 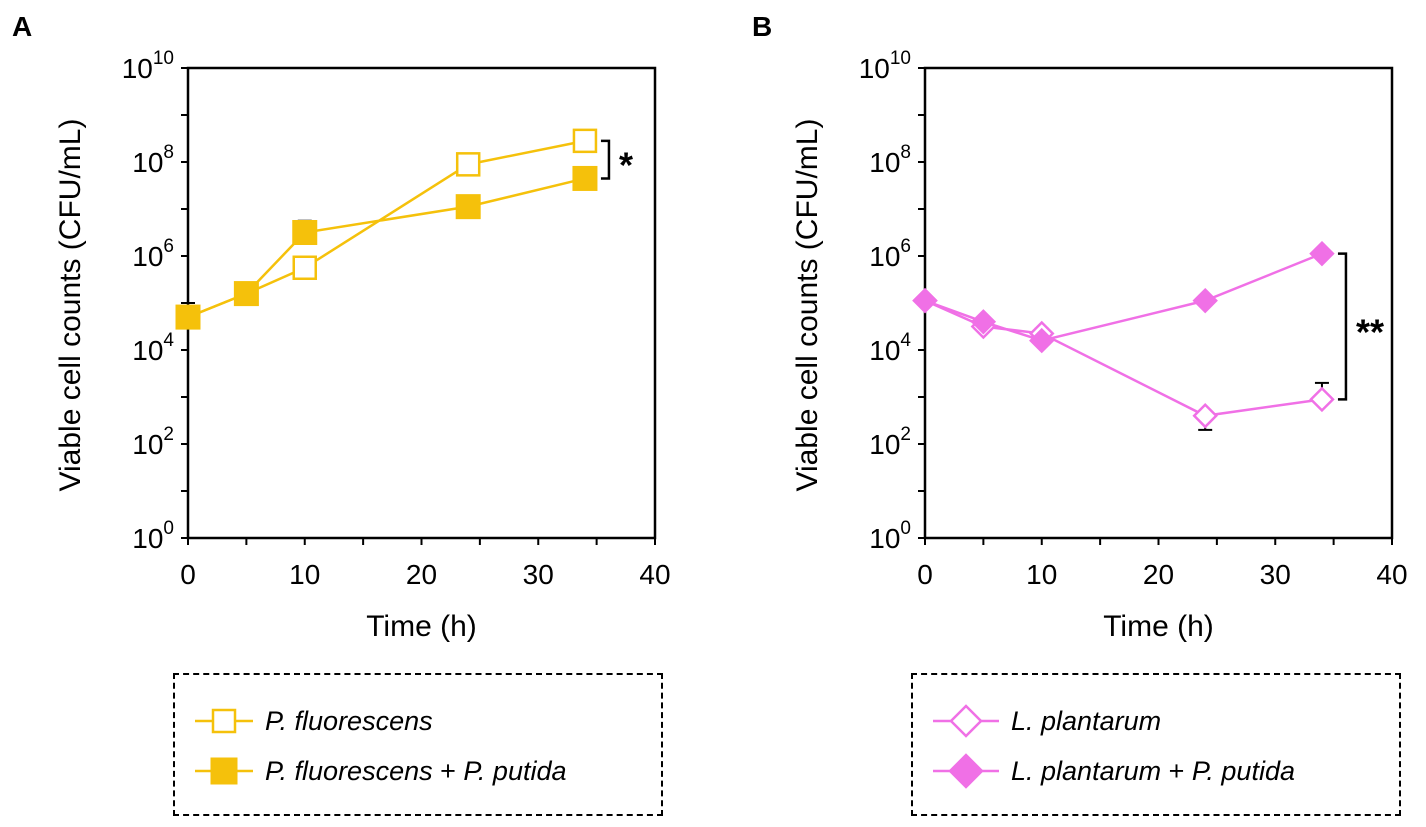 I want to click on legend-label: L. plantarum, so click(x=1086, y=720).